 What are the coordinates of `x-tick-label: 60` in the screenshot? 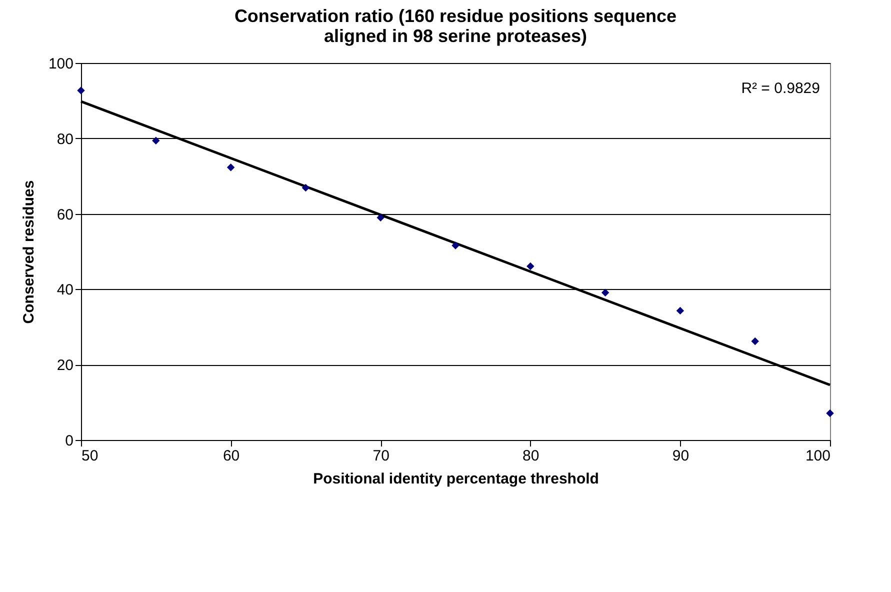 It's located at (231, 456).